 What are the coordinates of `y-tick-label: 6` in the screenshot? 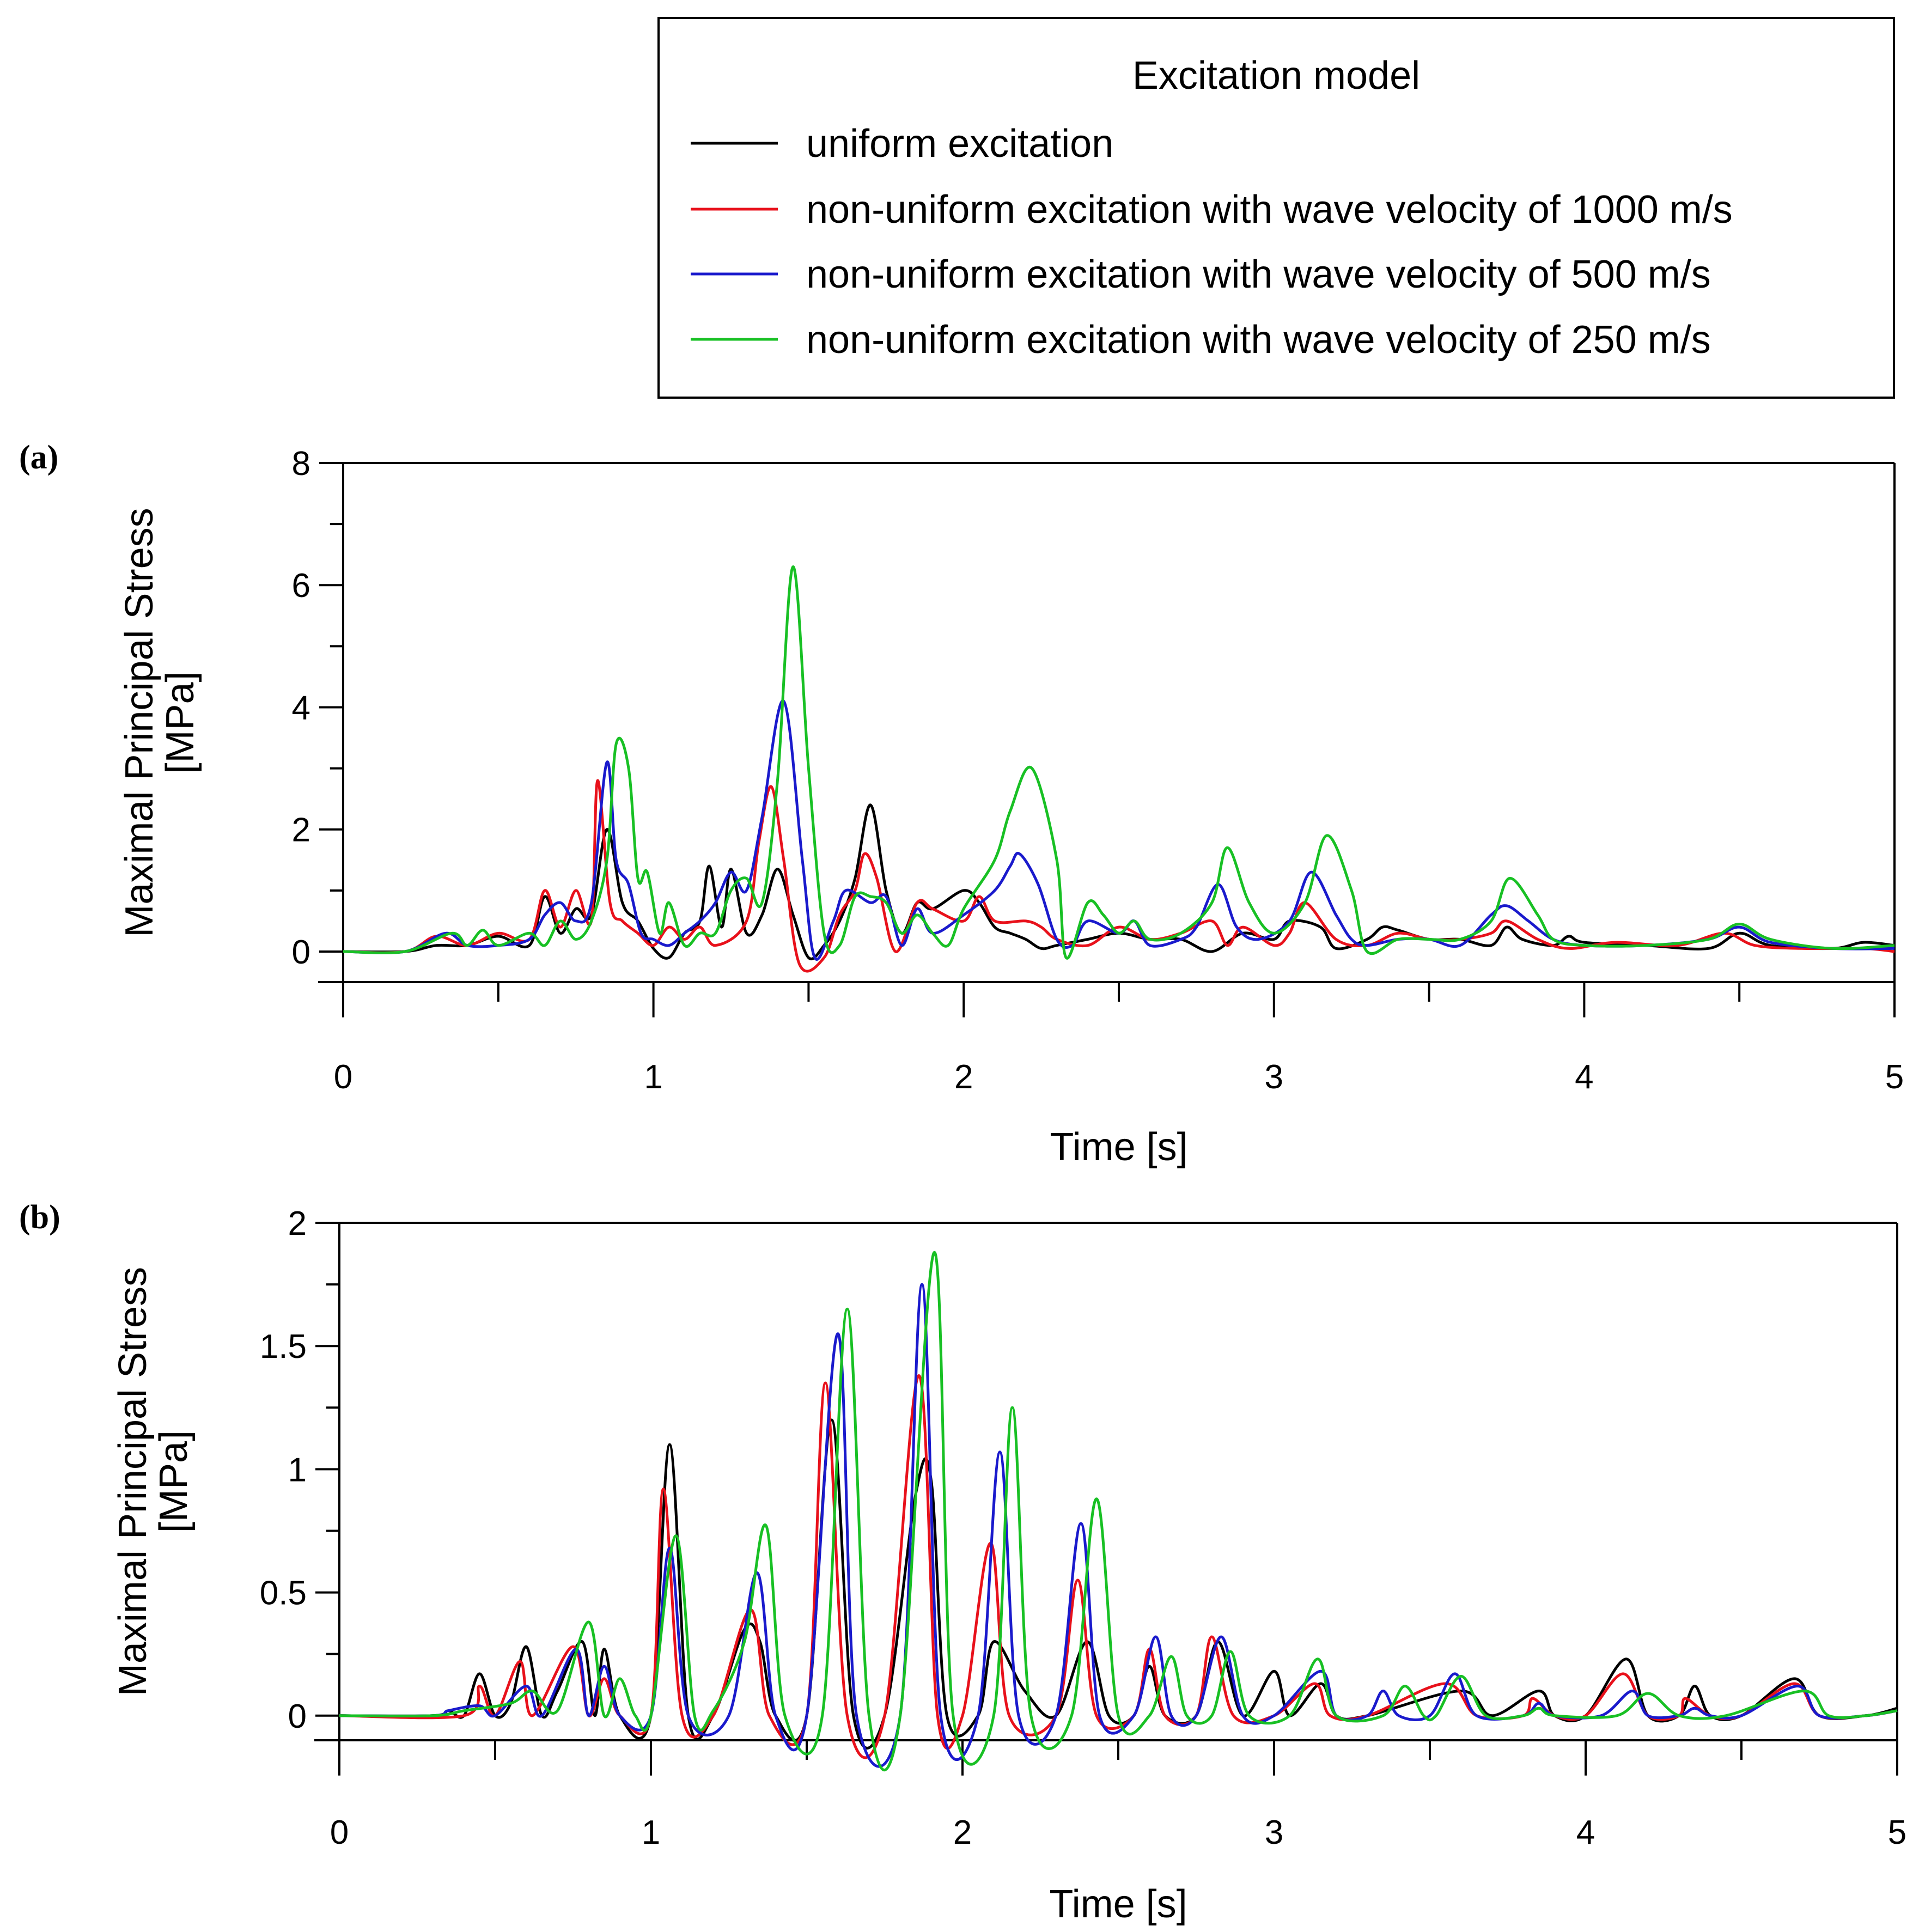 It's located at (301, 586).